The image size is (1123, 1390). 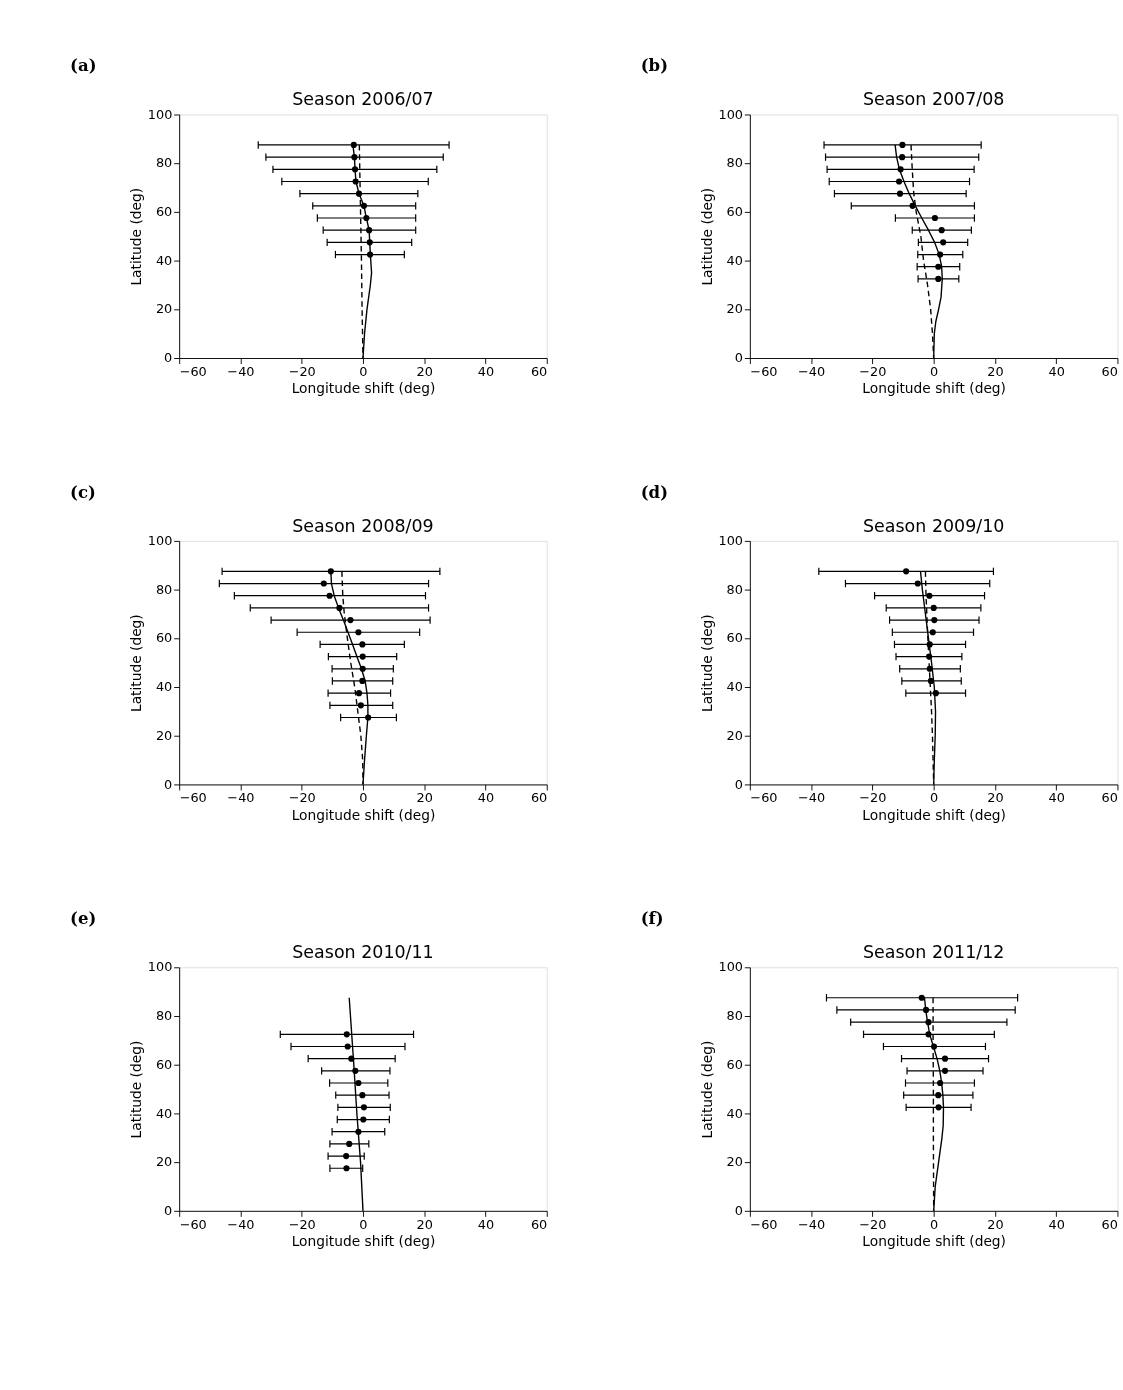 What do you see at coordinates (654, 491) in the screenshot?
I see `text: (d)` at bounding box center [654, 491].